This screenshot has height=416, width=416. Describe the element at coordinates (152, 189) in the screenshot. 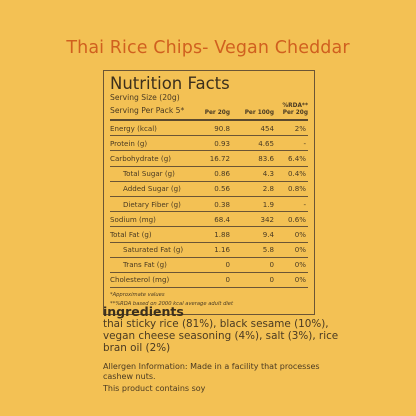

I see `row-label: Added Sugar (g)` at that location.